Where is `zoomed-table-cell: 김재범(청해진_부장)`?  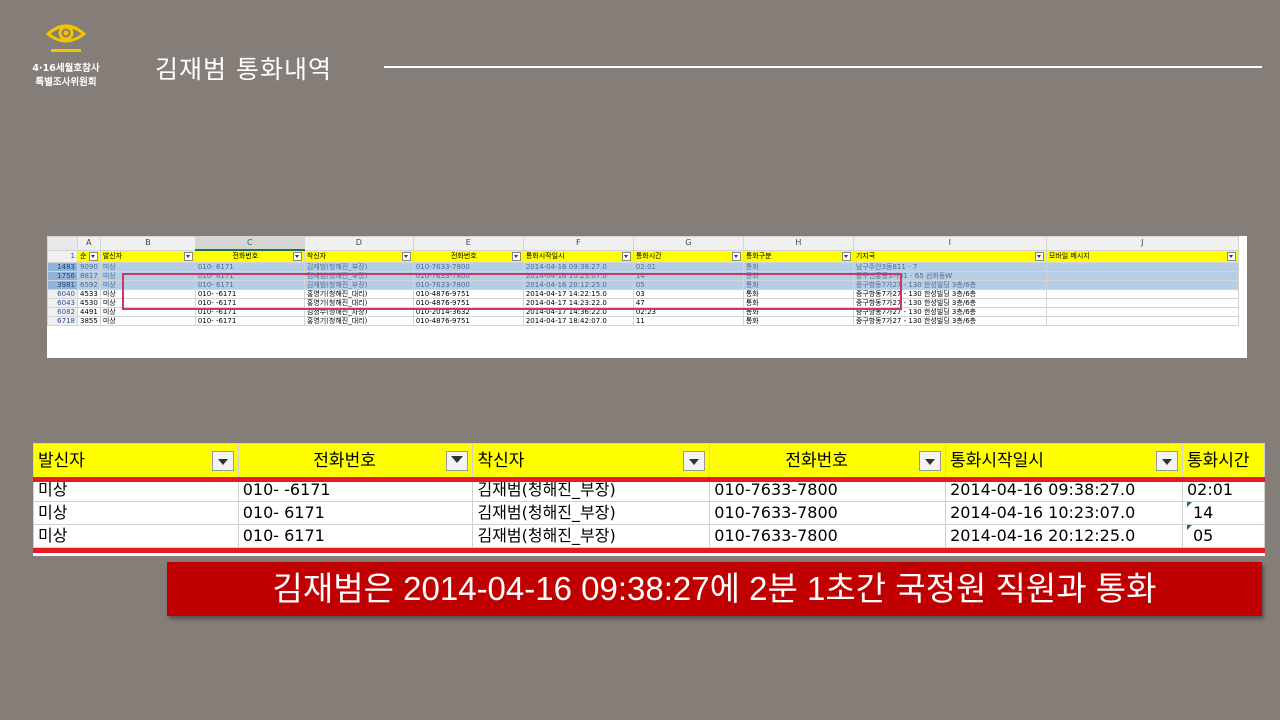
zoomed-table-cell: 김재범(청해진_부장) is located at coordinates (591, 536).